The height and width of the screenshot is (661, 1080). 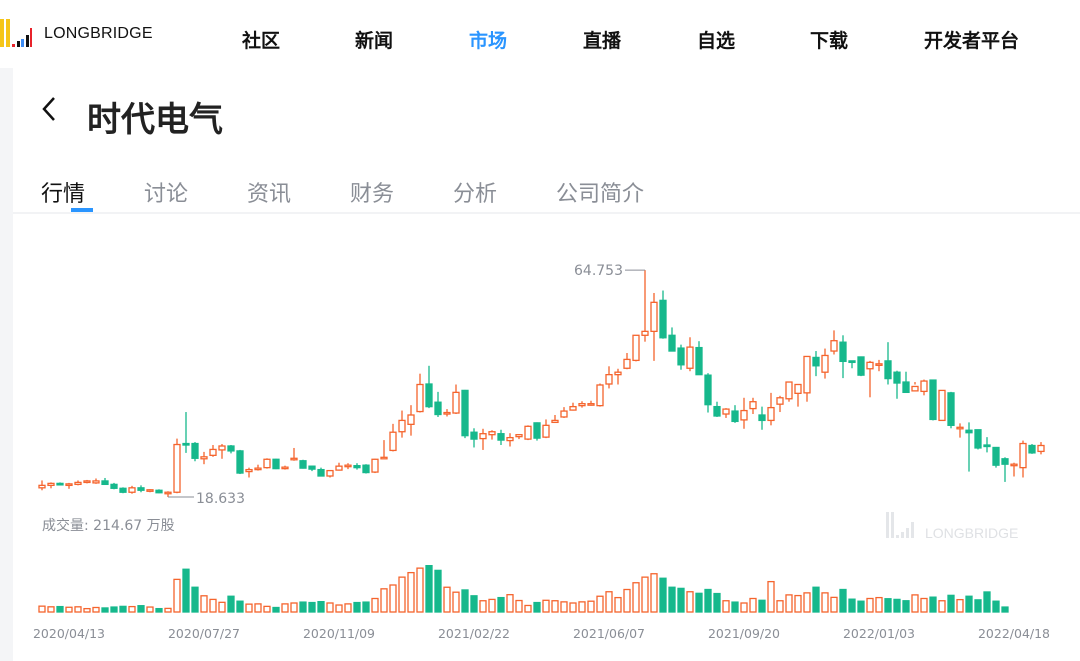 I want to click on tab-analysis: 分析, so click(x=475, y=194).